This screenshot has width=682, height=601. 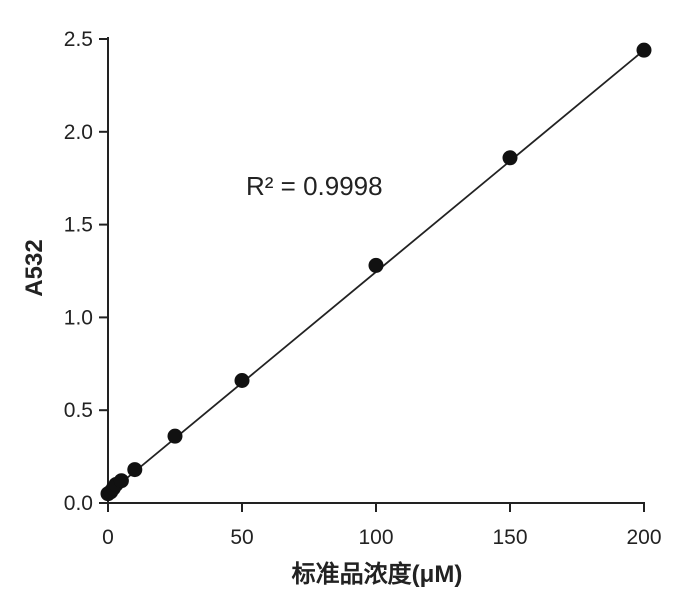 What do you see at coordinates (241, 537) in the screenshot?
I see `x-tick-label: 50` at bounding box center [241, 537].